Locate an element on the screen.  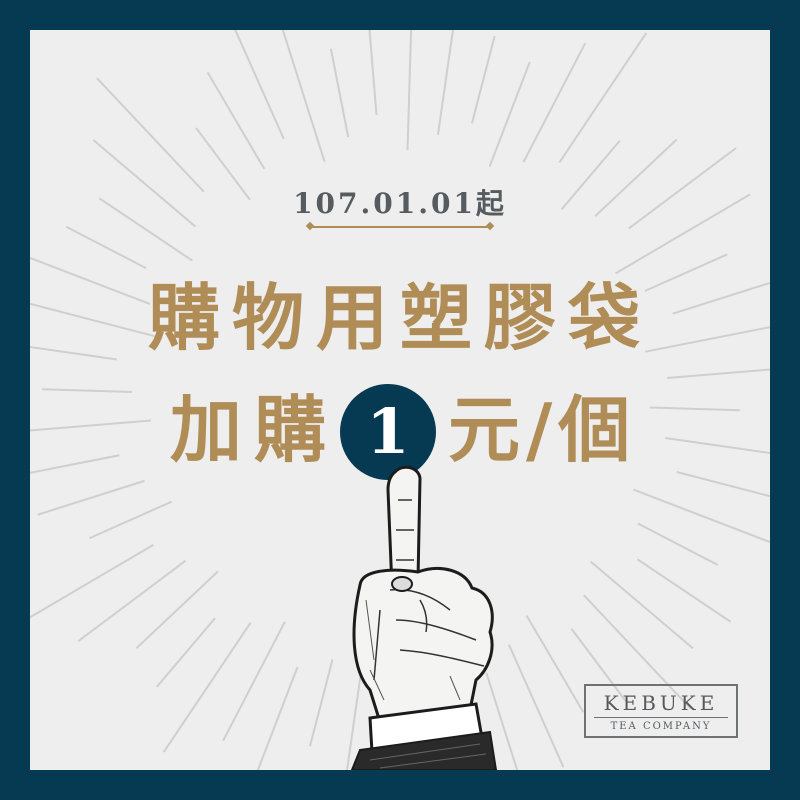
effective-date: 107.01.01起 is located at coordinates (400, 203).